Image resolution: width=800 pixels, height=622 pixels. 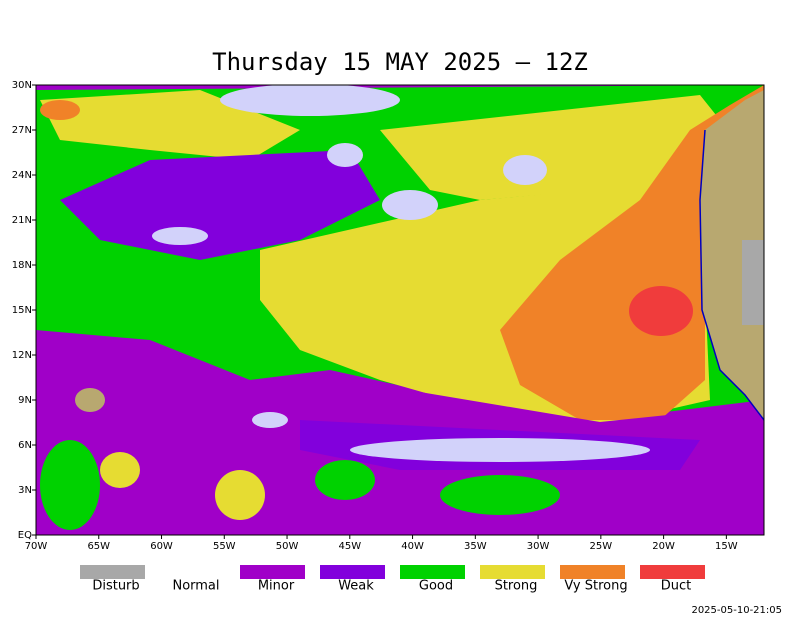 What do you see at coordinates (224, 546) in the screenshot?
I see `x-tick-label: 55W` at bounding box center [224, 546].